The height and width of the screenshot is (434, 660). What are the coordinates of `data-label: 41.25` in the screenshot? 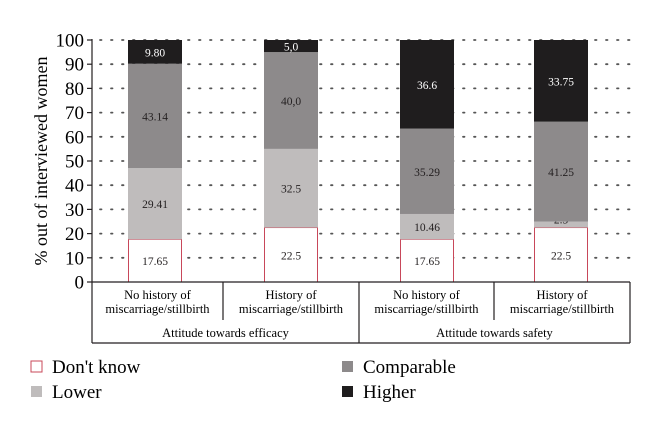 It's located at (561, 173).